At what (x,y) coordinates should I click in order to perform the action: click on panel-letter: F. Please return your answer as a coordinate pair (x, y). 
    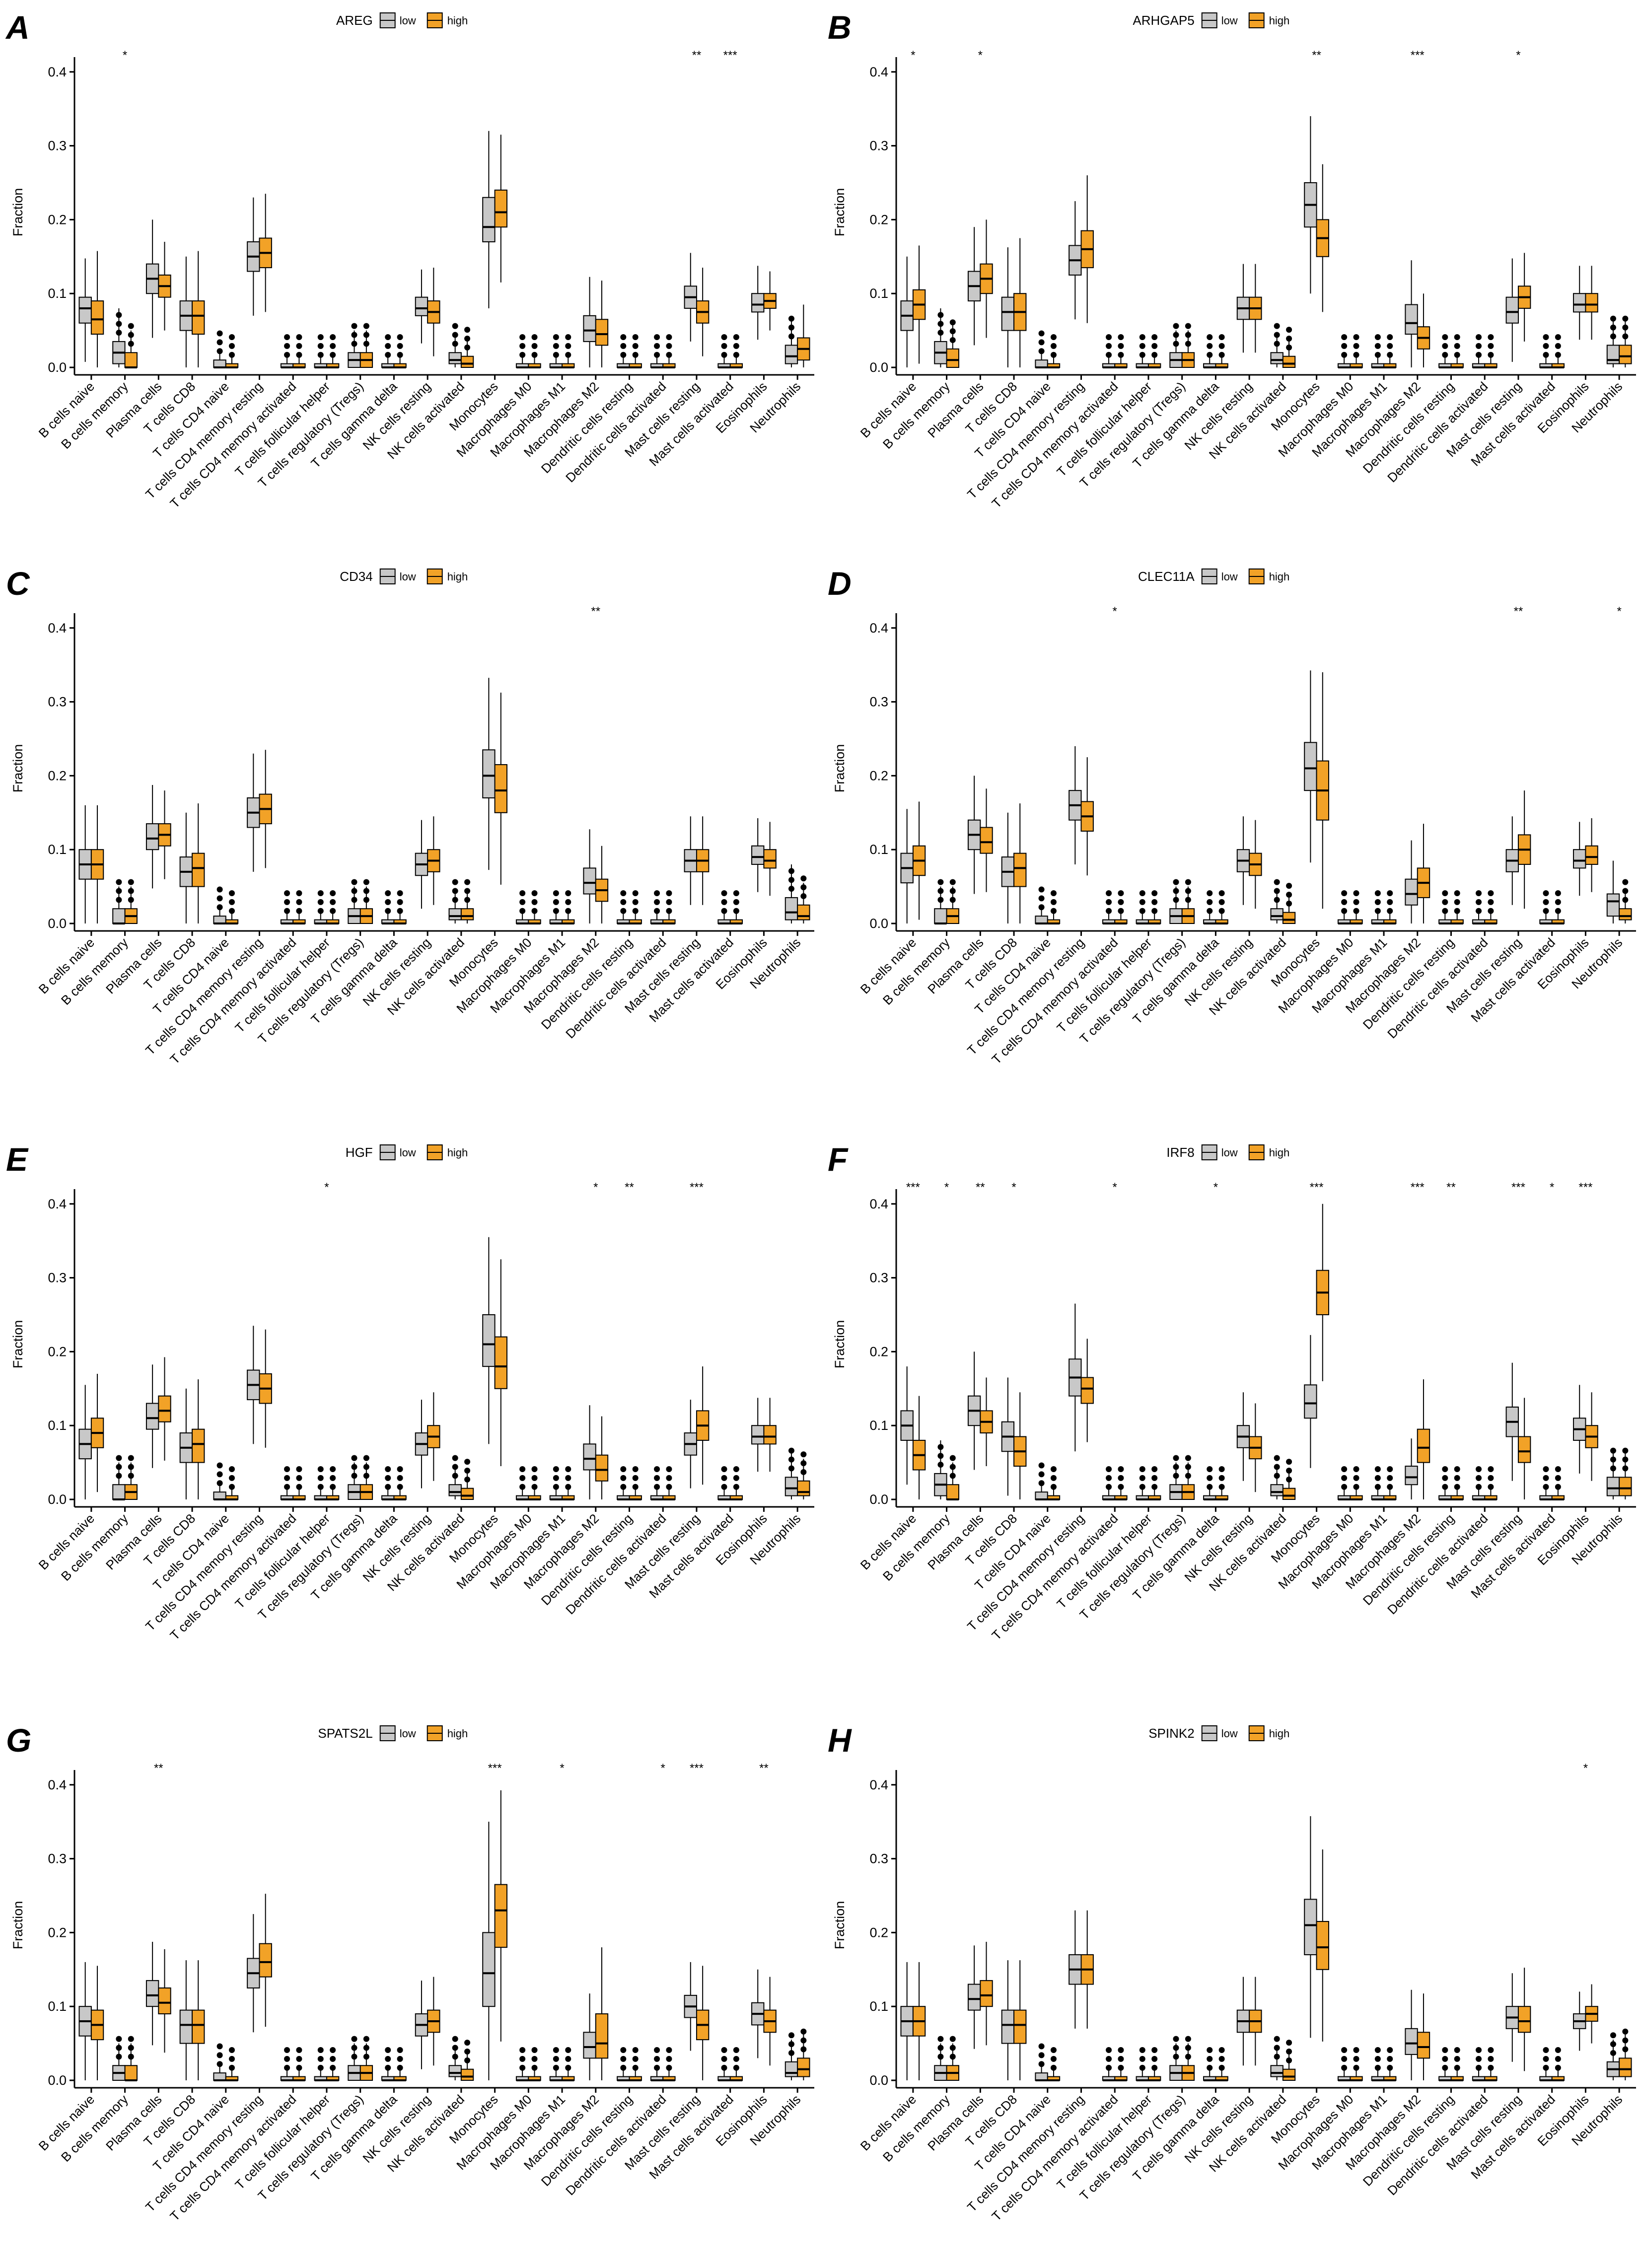
    Looking at the image, I should click on (838, 1159).